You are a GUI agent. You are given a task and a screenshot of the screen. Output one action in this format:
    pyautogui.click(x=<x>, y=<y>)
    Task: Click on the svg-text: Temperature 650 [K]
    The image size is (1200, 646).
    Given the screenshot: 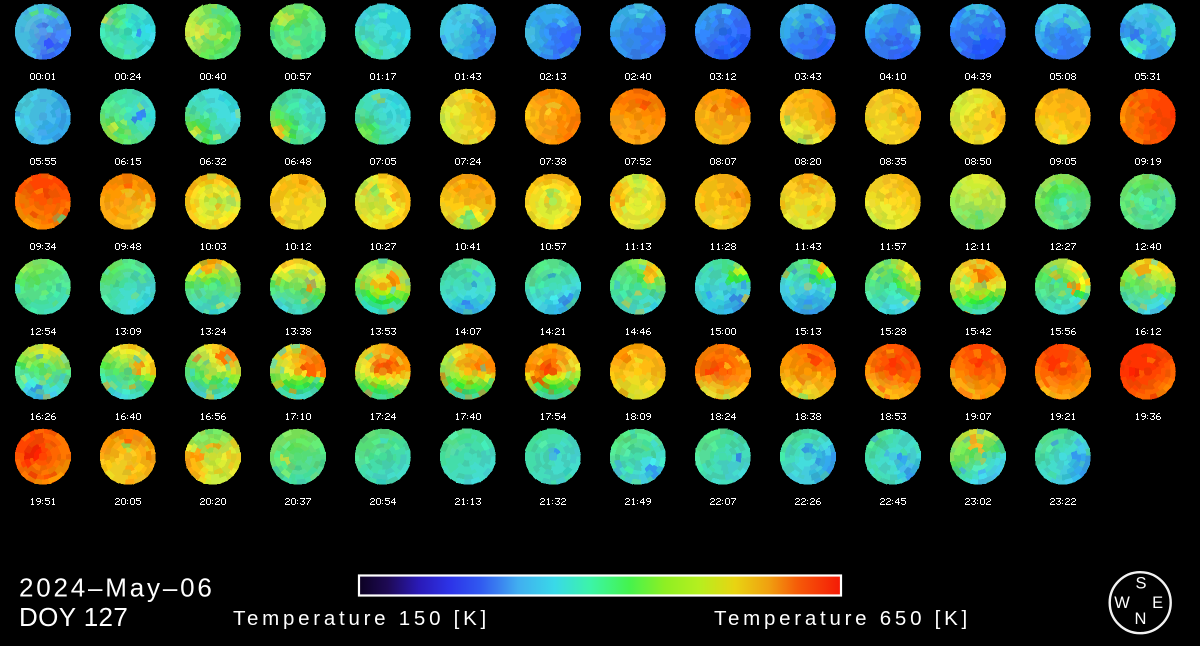 What is the action you would take?
    pyautogui.click(x=842, y=618)
    